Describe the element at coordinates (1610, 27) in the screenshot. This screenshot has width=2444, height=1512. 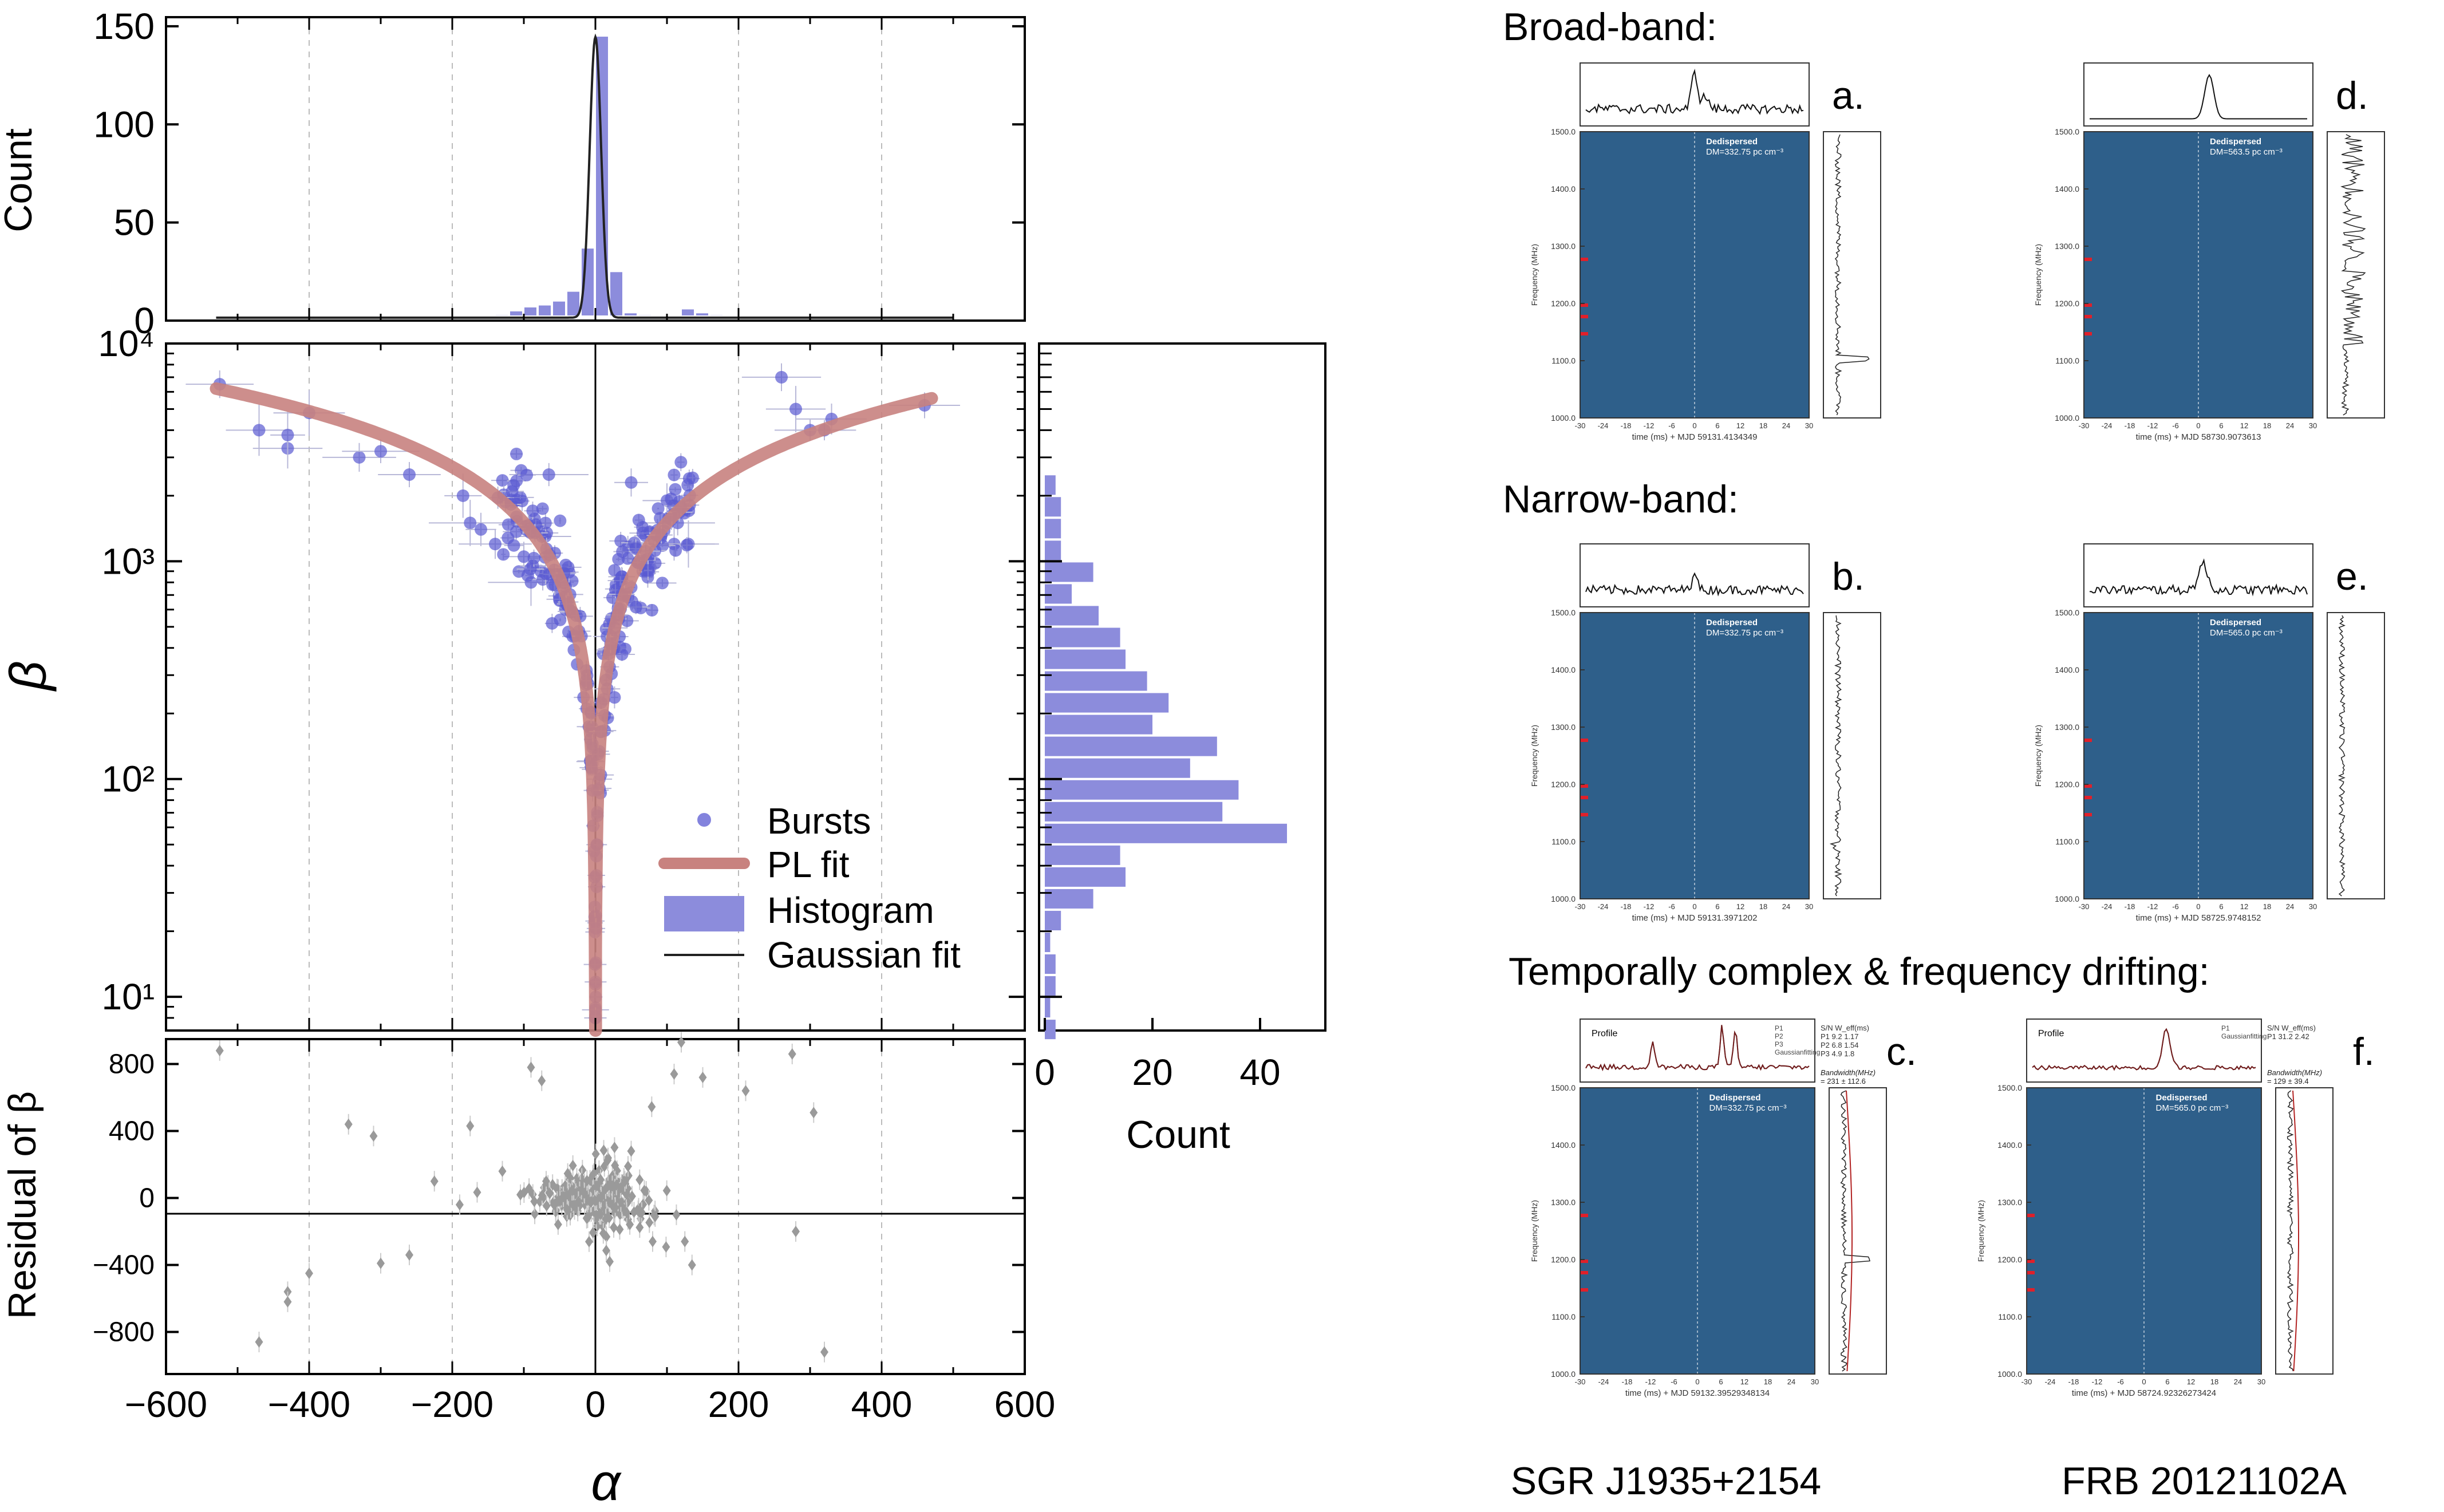
I see `section-title-broadband: Broad-band:` at that location.